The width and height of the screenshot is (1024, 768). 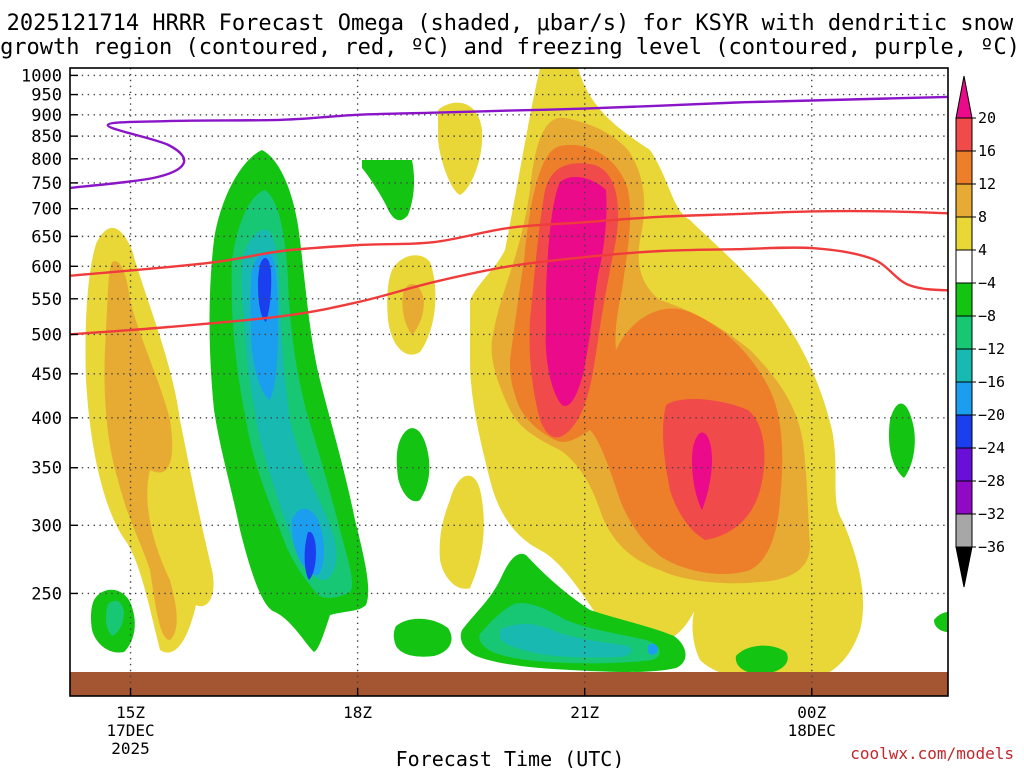 What do you see at coordinates (982, 250) in the screenshot?
I see `colorbar-label: 4` at bounding box center [982, 250].